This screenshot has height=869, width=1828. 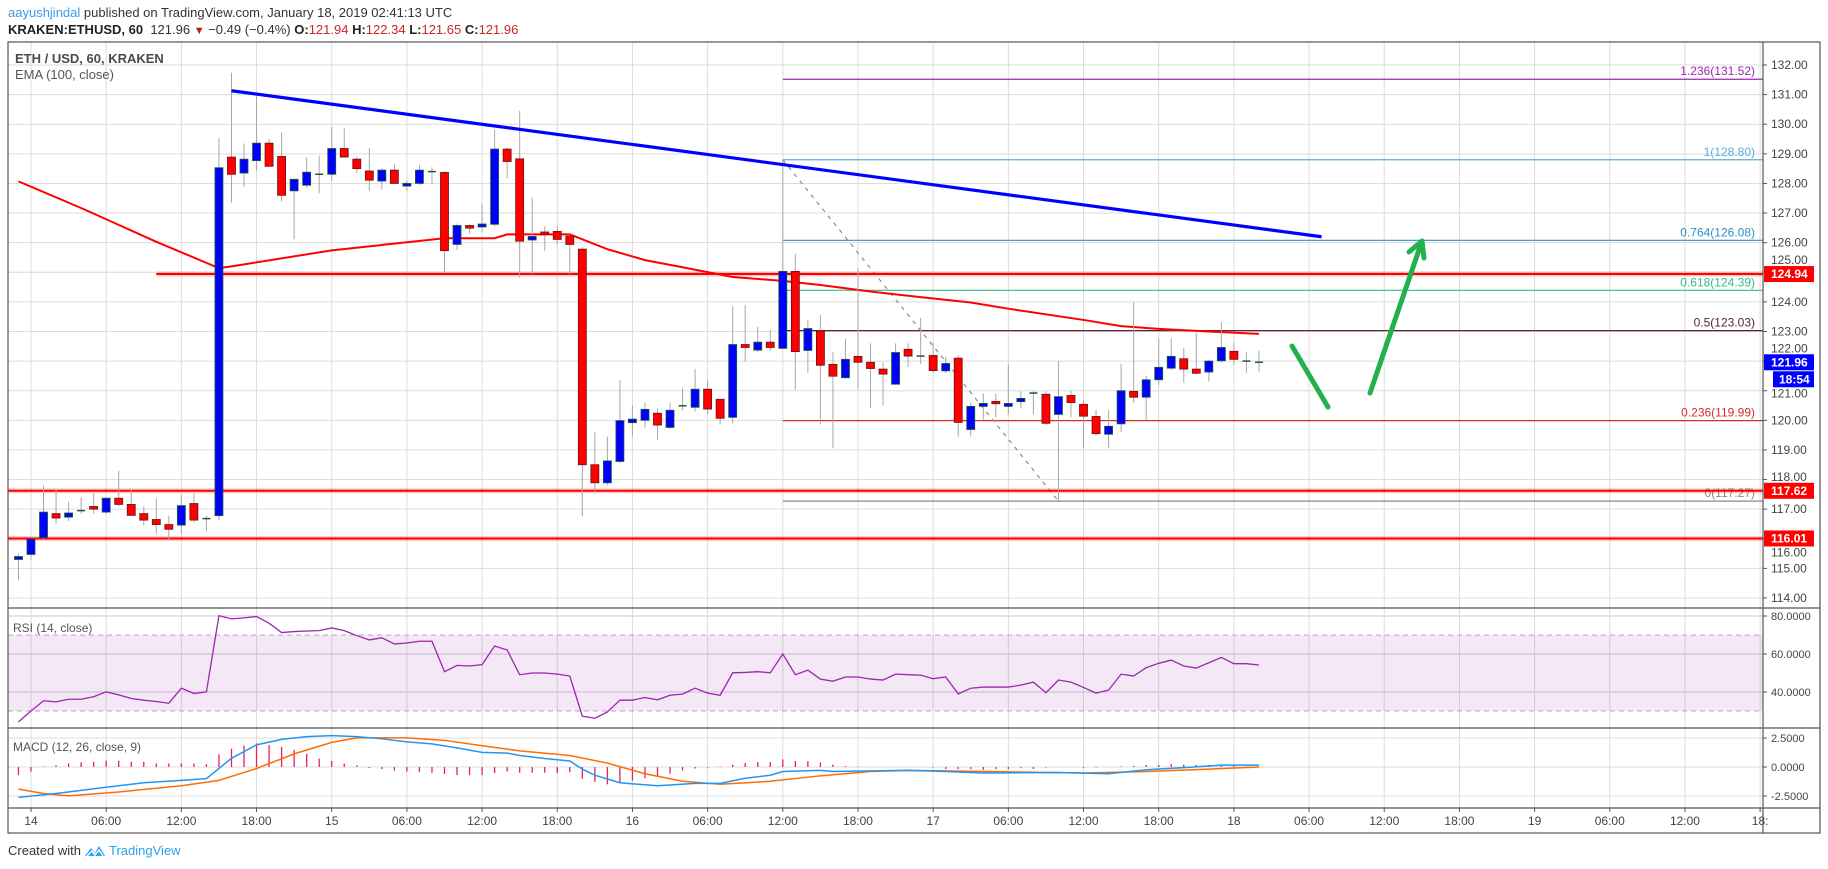 What do you see at coordinates (1789, 509) in the screenshot?
I see `price-tick-label: 117.00` at bounding box center [1789, 509].